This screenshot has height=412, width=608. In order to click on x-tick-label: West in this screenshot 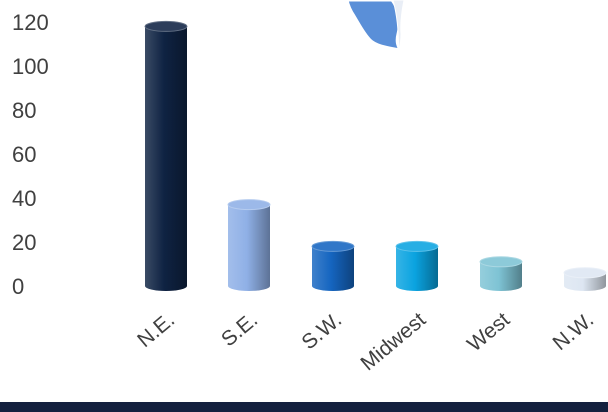, I will do `click(488, 332)`.